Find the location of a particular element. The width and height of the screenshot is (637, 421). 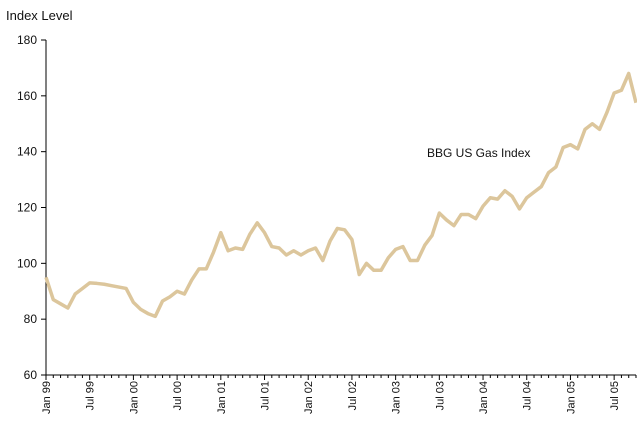

y-axis-label: Index Level is located at coordinates (39, 15).